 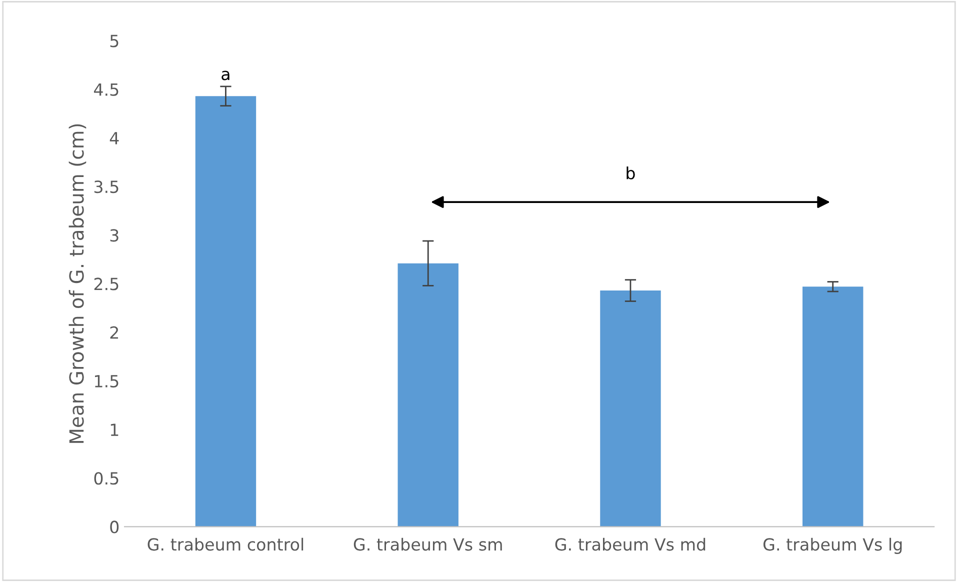 I want to click on annotation: b, so click(x=630, y=173).